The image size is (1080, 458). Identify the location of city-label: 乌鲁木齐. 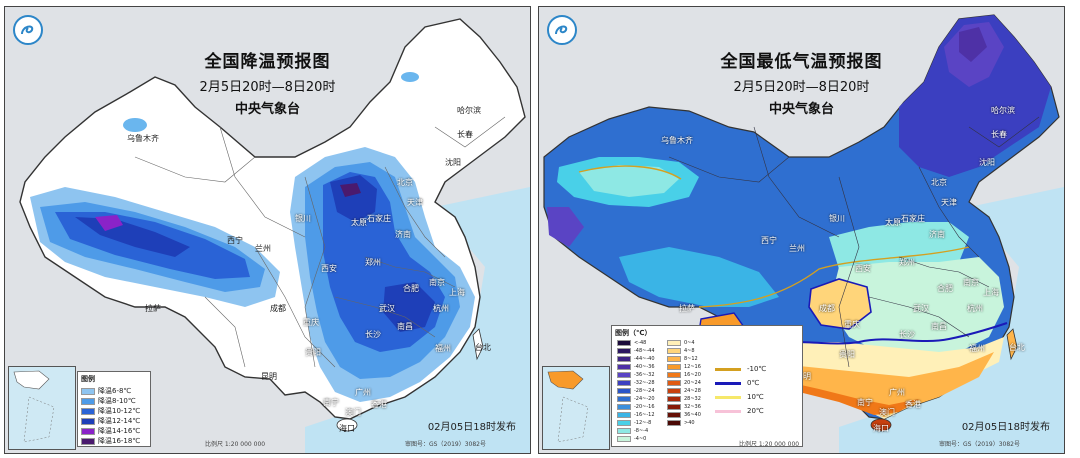
(143, 138).